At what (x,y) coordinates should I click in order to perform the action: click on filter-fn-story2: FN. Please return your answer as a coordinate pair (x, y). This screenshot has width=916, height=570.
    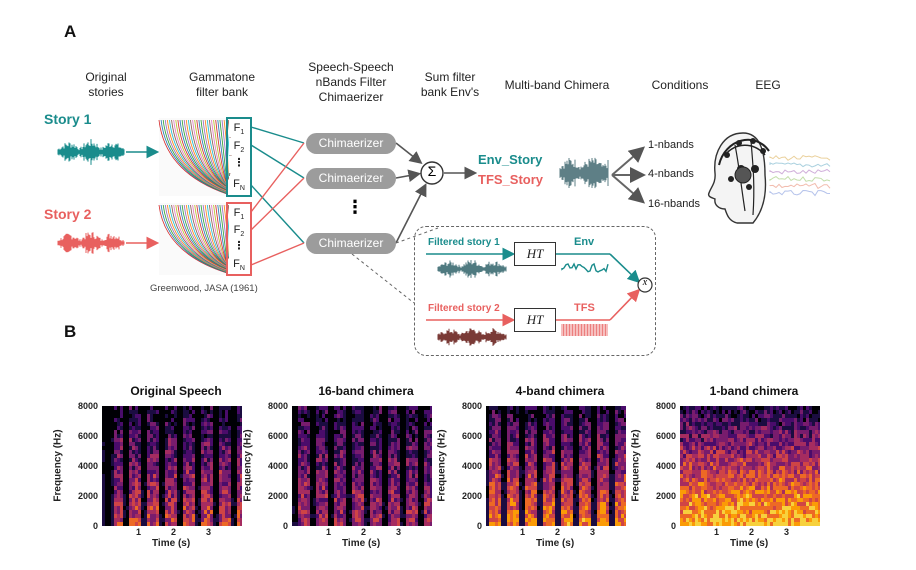
    Looking at the image, I should click on (239, 264).